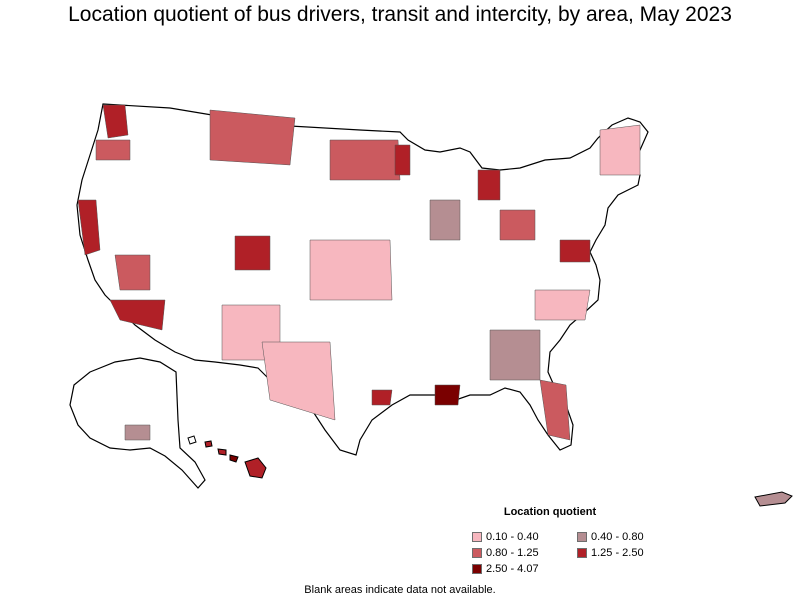 Image resolution: width=800 pixels, height=600 pixels. What do you see at coordinates (252, 137) in the screenshot?
I see `area-montana` at bounding box center [252, 137].